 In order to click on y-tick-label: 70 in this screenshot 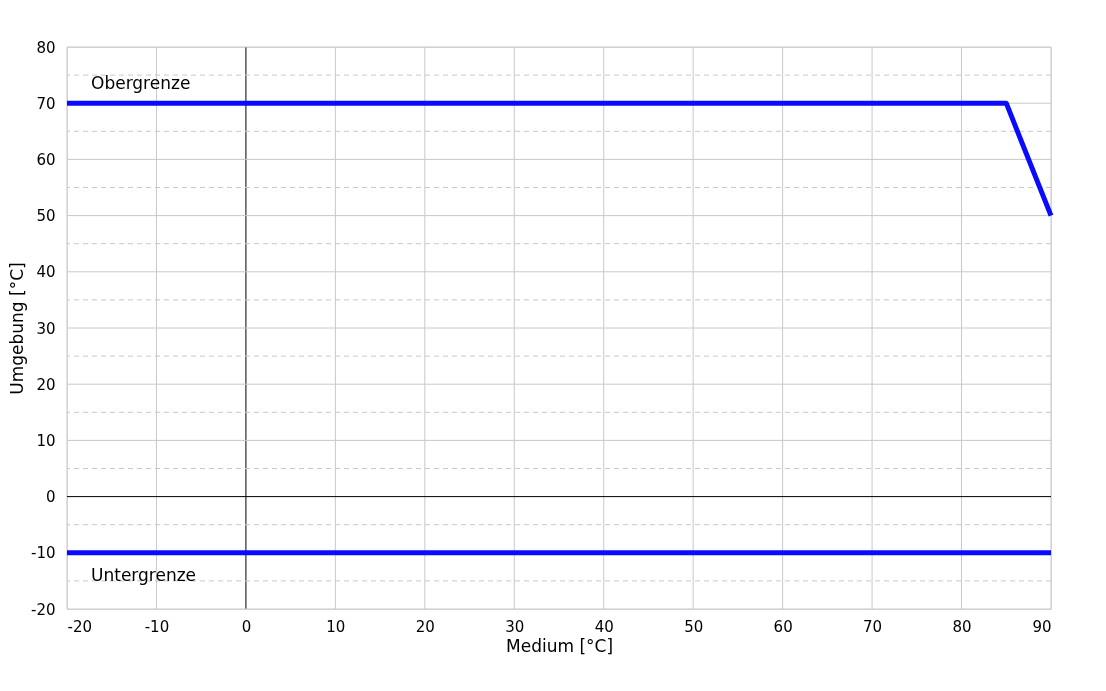, I will do `click(46, 103)`.